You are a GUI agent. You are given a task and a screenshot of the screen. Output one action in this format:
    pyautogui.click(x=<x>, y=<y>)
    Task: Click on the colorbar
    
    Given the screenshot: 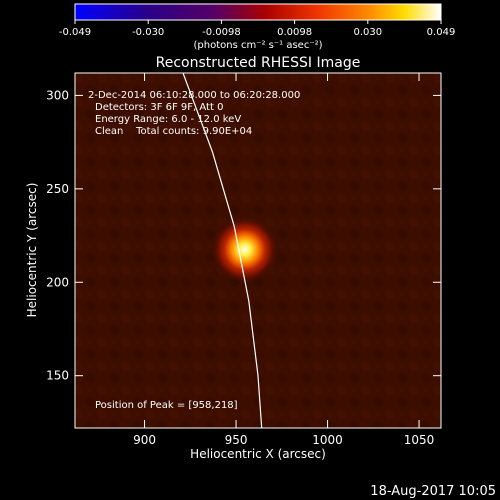 What is the action you would take?
    pyautogui.click(x=258, y=12)
    